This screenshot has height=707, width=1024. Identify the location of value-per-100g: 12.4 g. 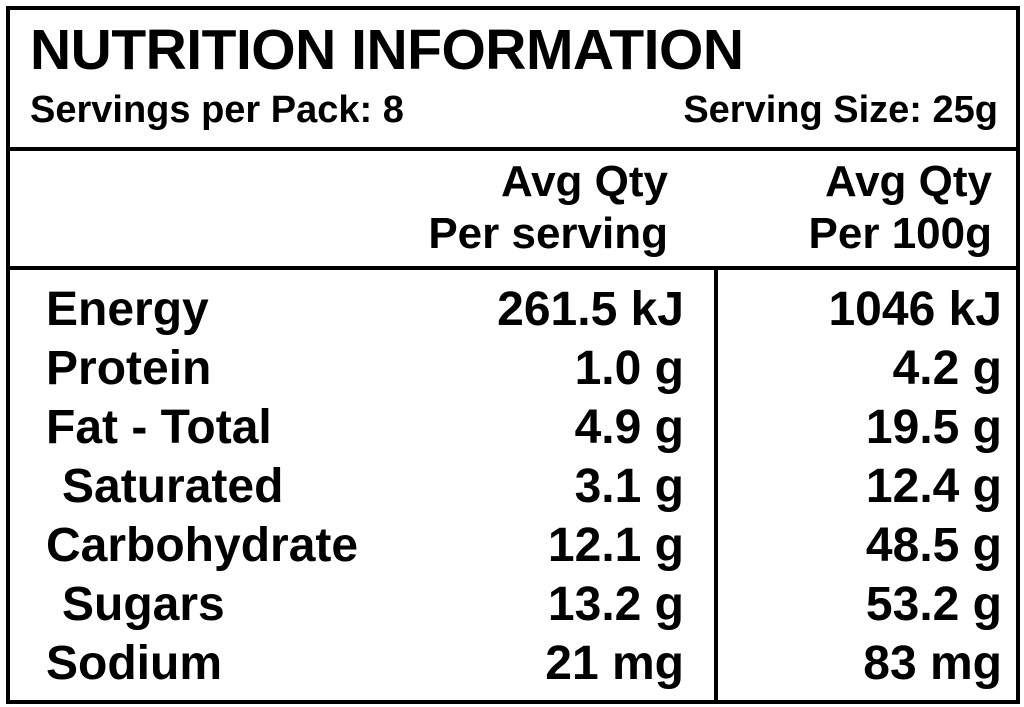
(933, 486).